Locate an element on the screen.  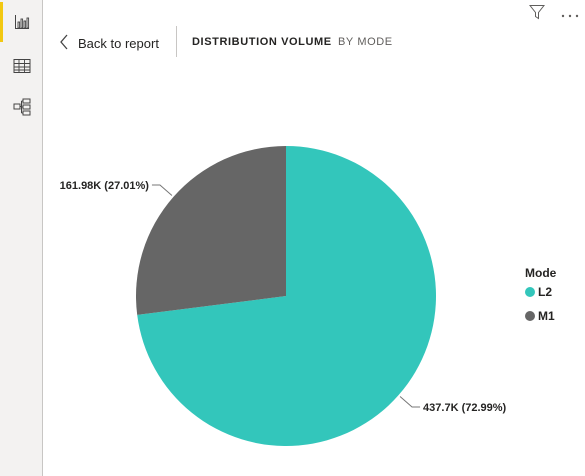
back-to-report-button: Back to report is located at coordinates (109, 43).